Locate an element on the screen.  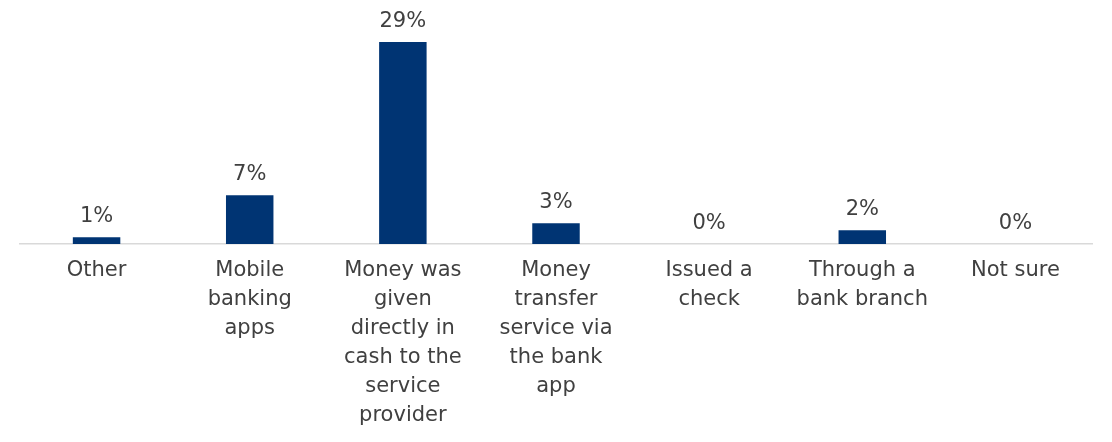
data-label: 7% is located at coordinates (250, 173).